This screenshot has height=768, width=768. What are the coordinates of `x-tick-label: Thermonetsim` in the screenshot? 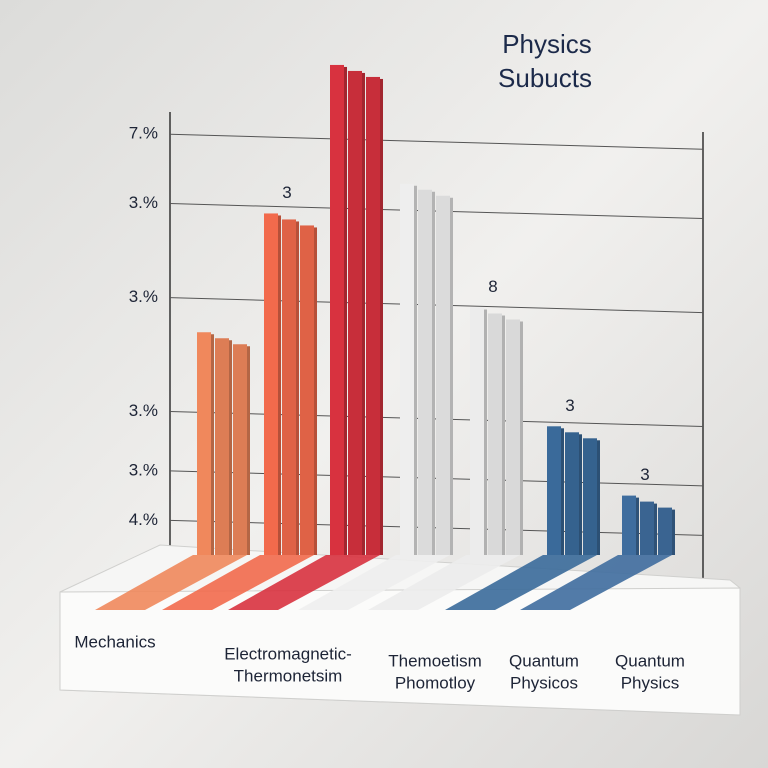 It's located at (288, 675).